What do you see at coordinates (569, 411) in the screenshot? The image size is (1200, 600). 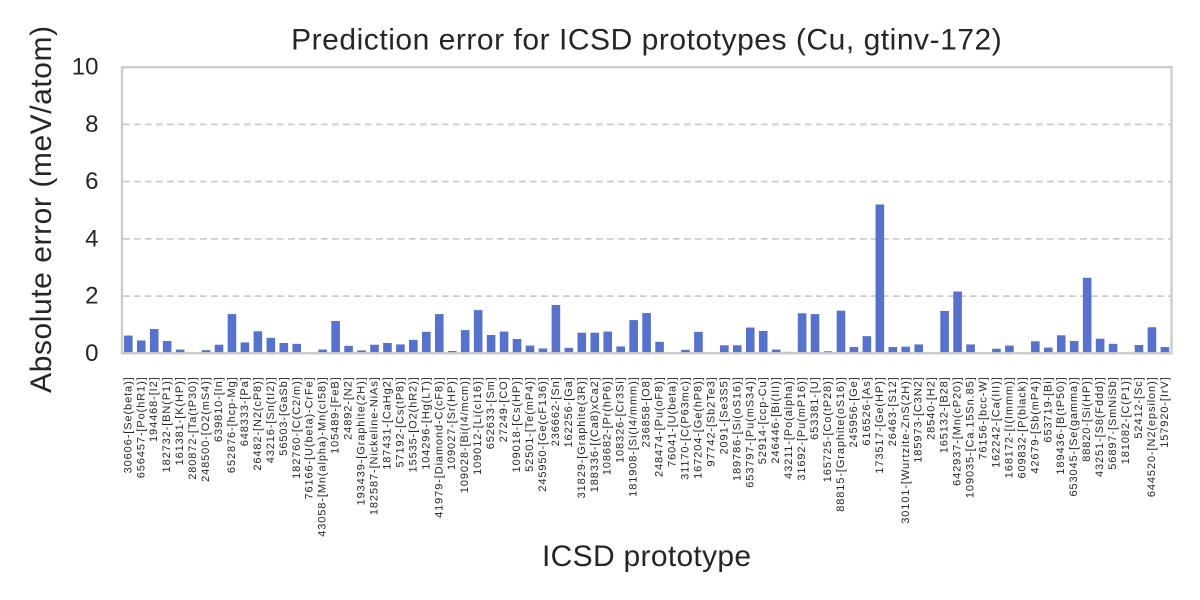 I see `svg-text: 162256-[Ga]` at bounding box center [569, 411].